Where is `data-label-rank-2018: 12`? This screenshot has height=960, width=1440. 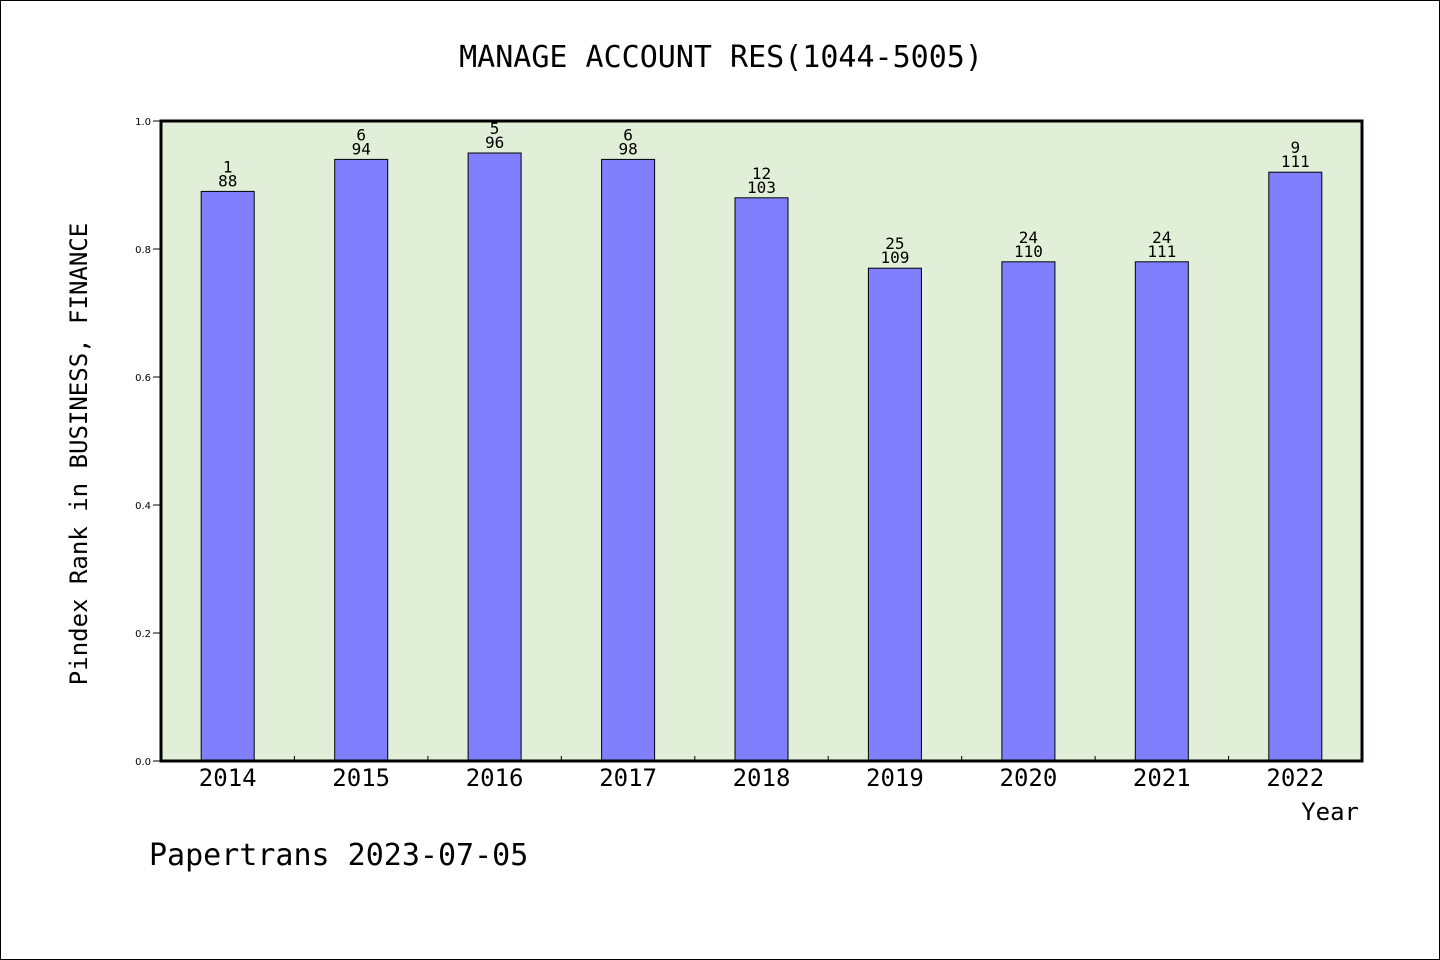 data-label-rank-2018: 12 is located at coordinates (761, 173).